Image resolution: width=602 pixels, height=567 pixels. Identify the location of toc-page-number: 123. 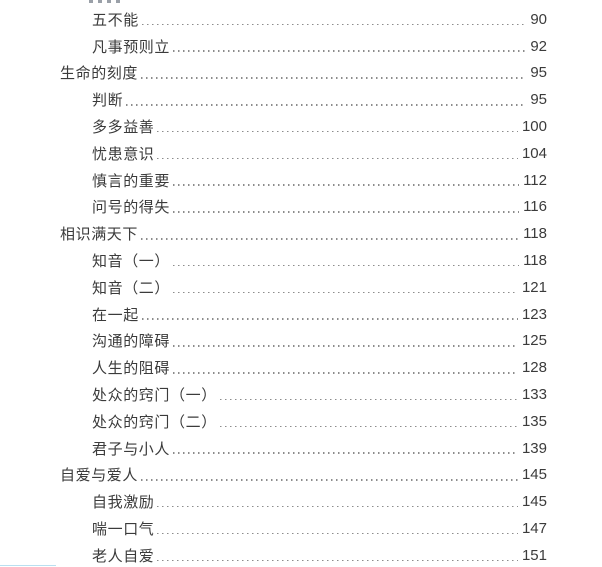
(534, 314).